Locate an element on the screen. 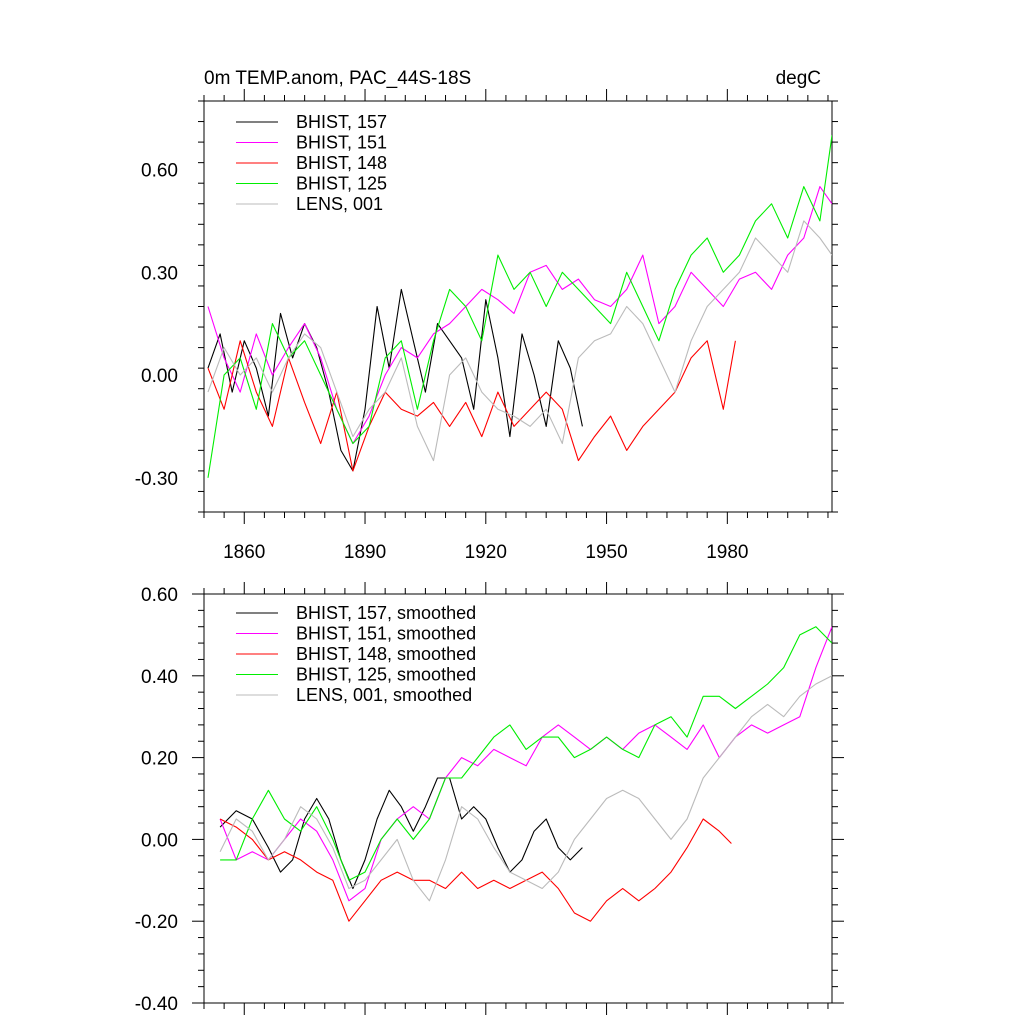  y-tick-label: 0.30 is located at coordinates (159, 273).